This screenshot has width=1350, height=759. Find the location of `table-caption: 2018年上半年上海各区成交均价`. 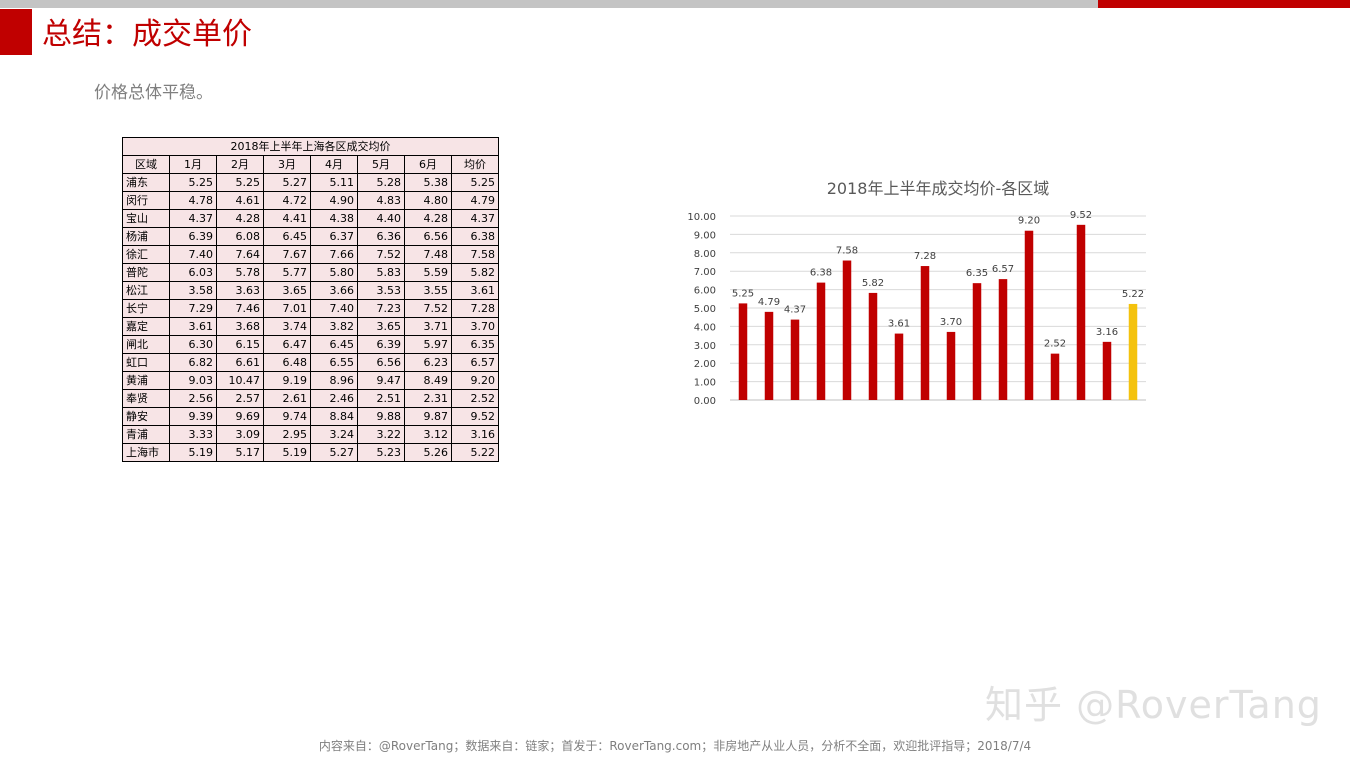

table-caption: 2018年上半年上海各区成交均价 is located at coordinates (310, 146).